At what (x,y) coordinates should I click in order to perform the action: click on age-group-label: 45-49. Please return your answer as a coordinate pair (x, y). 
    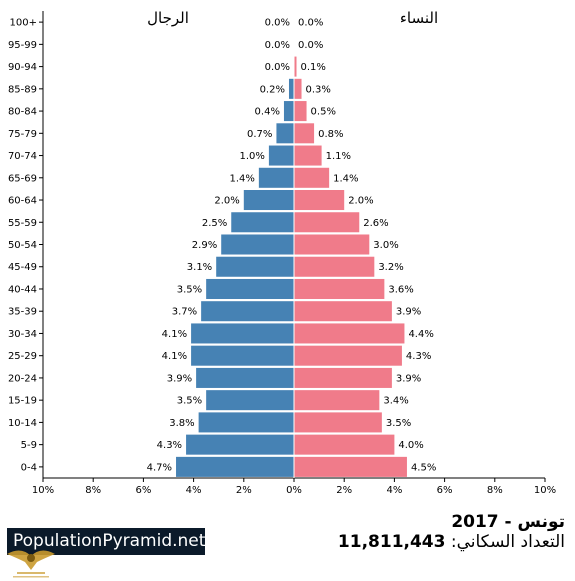
    Looking at the image, I should click on (22, 267).